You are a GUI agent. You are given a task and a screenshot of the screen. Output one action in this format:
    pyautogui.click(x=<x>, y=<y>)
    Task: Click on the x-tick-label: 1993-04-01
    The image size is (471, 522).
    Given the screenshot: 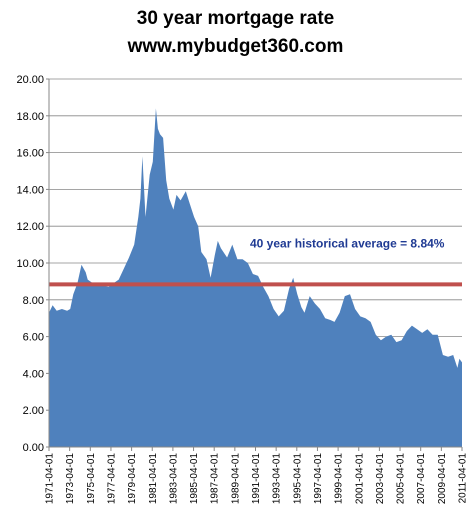 What is the action you would take?
    pyautogui.click(x=277, y=479)
    